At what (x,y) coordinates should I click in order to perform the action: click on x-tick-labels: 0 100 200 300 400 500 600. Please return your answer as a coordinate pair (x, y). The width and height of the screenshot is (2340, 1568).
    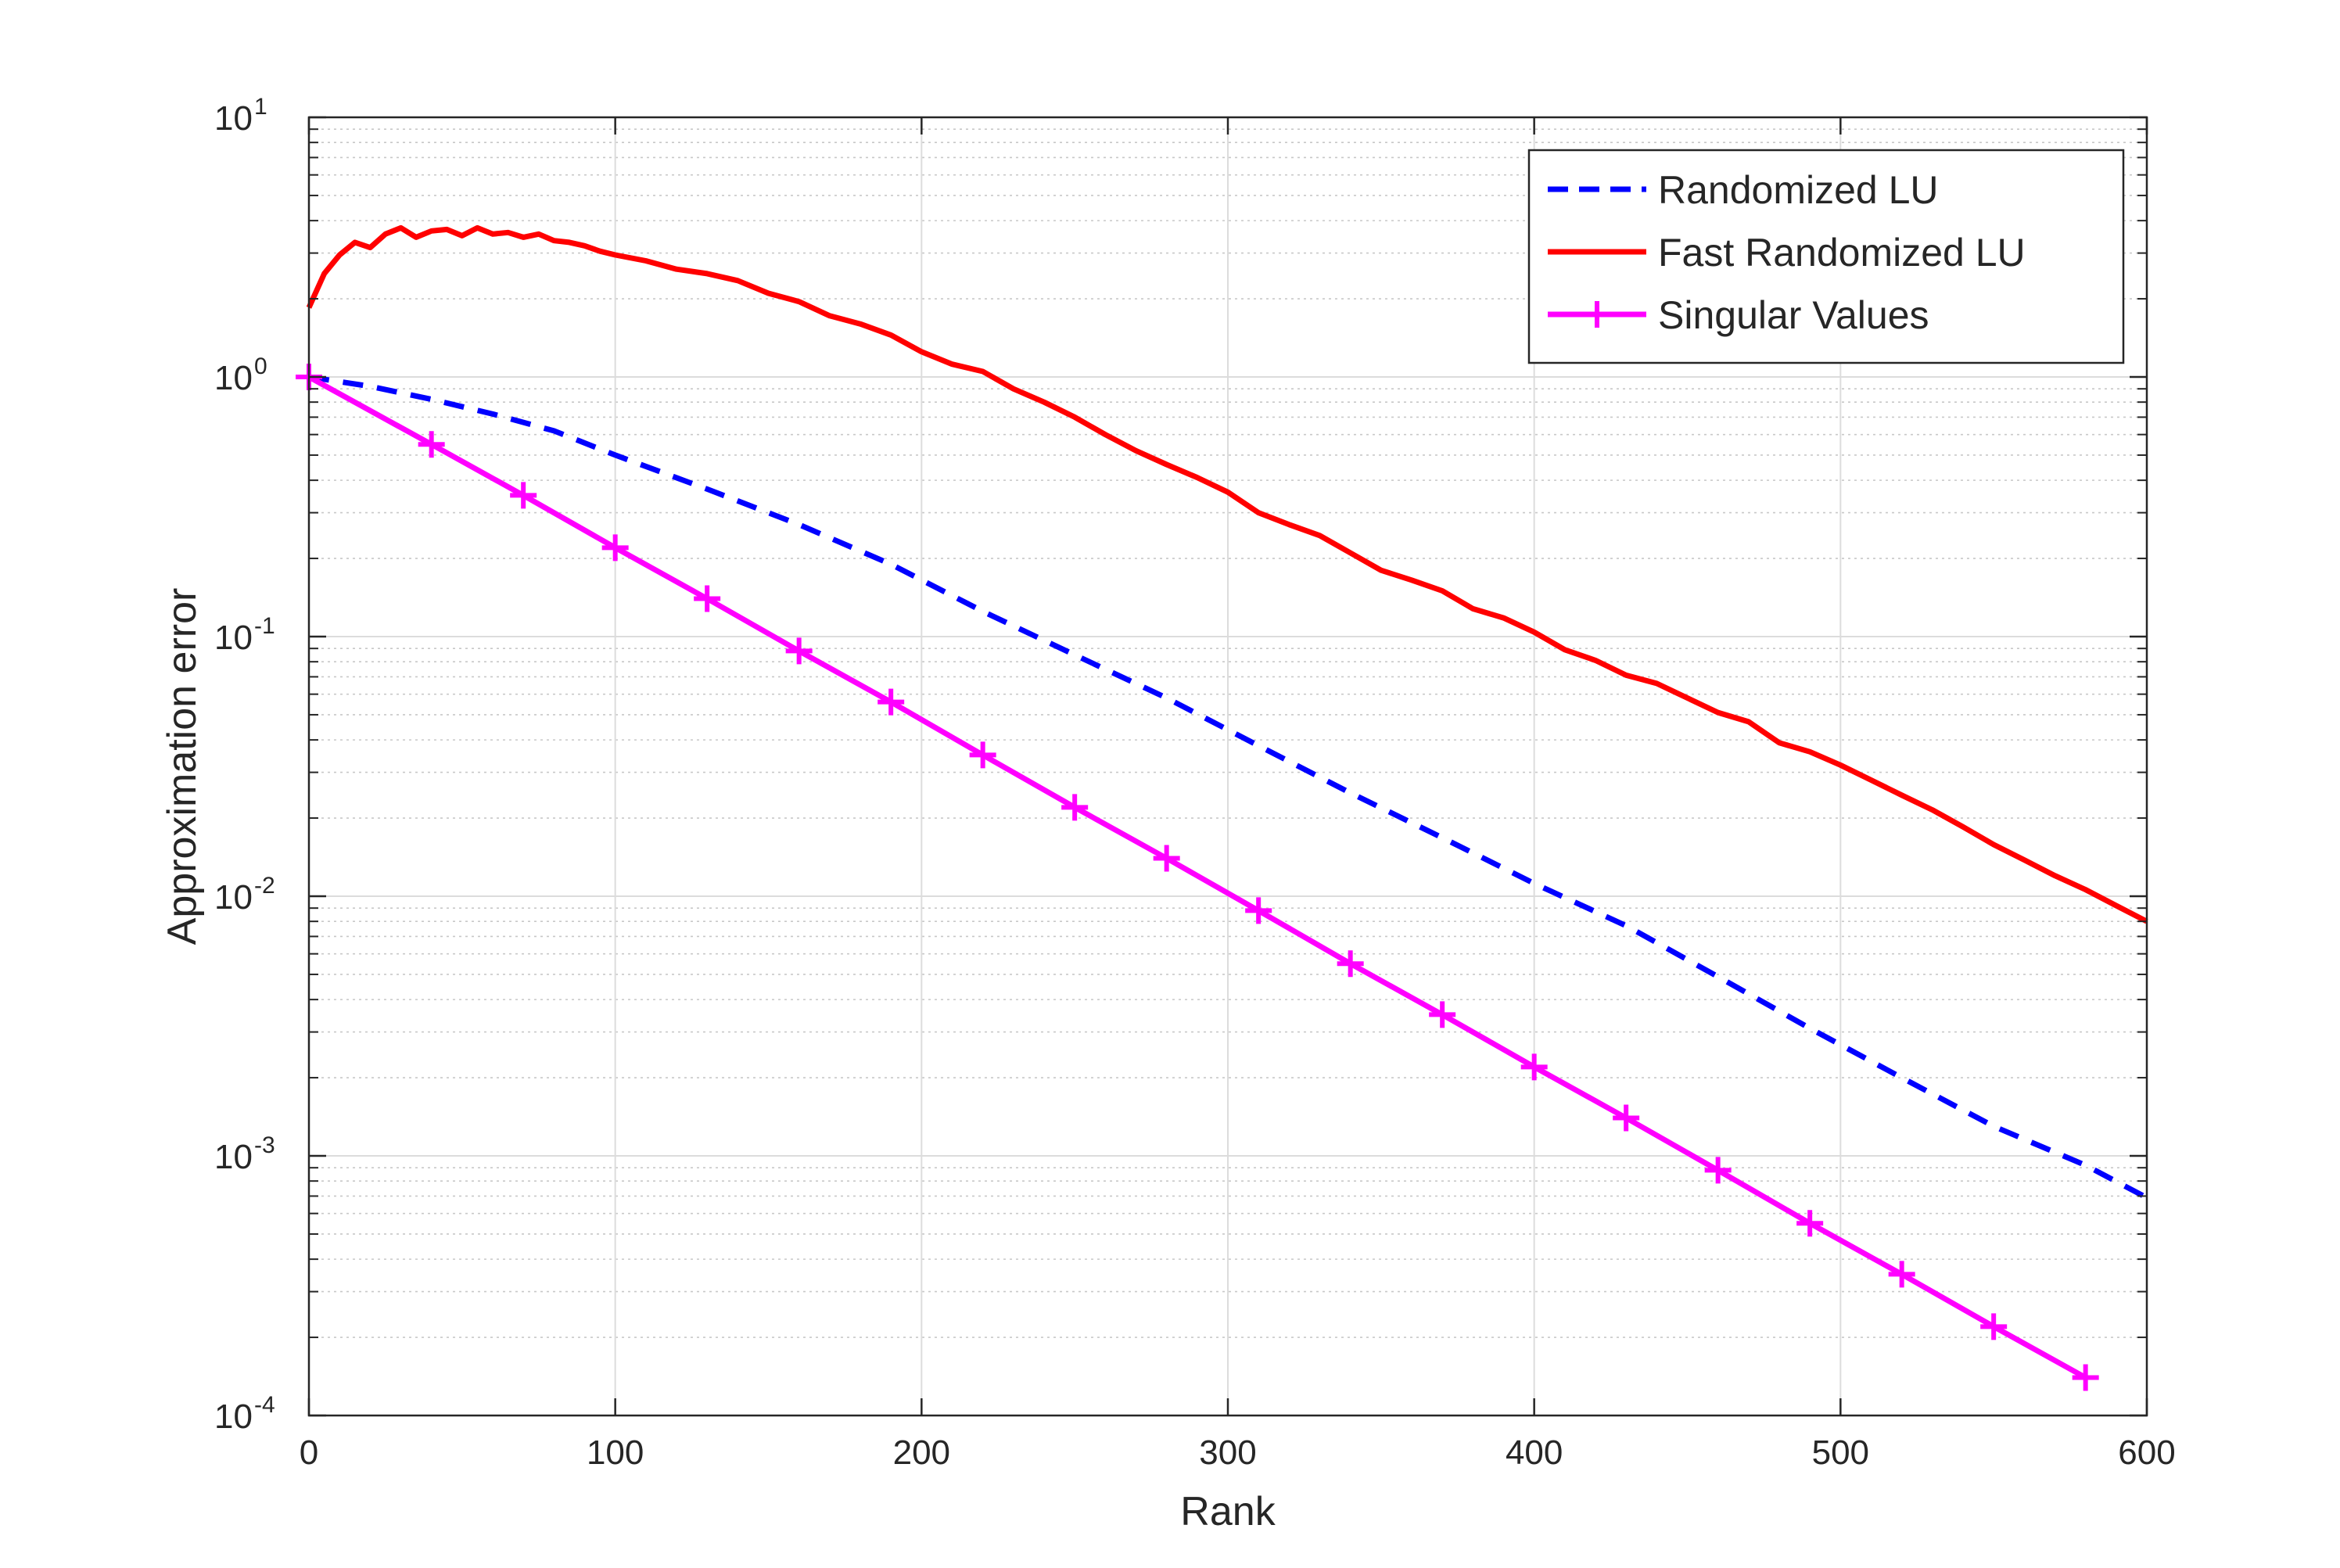
    Looking at the image, I should click on (1238, 1452).